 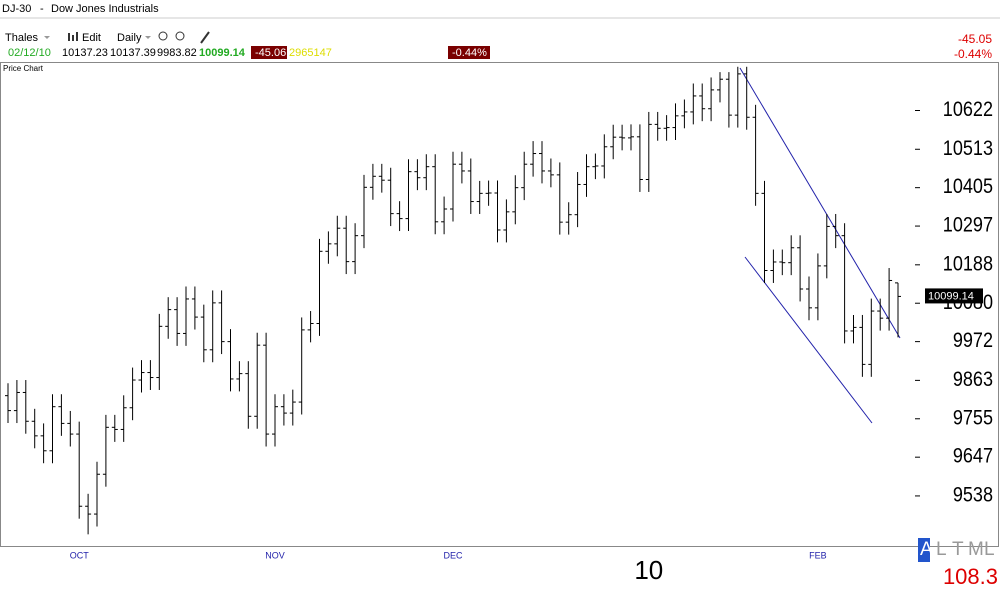 I want to click on quote-date: 02/12/10, so click(x=29, y=53).